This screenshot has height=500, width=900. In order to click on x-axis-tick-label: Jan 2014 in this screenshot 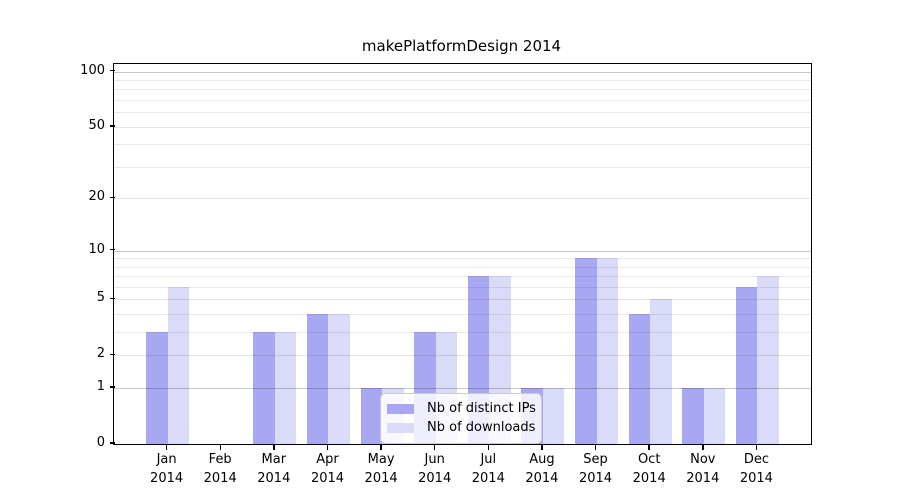, I will do `click(167, 469)`.